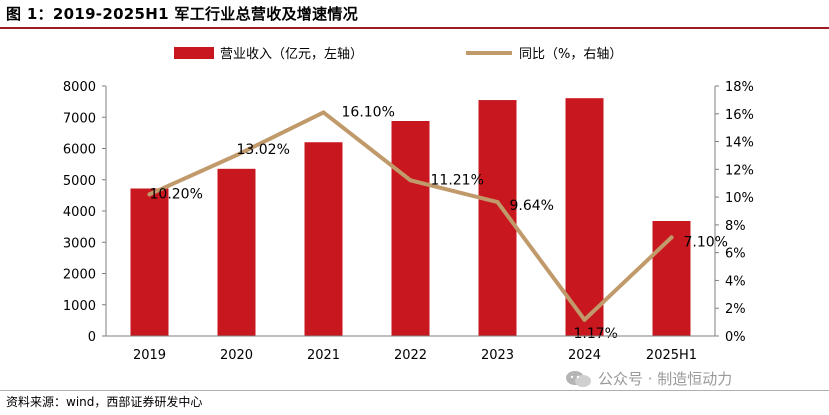 This screenshot has height=415, width=829. What do you see at coordinates (570, 54) in the screenshot?
I see `legend-label-yoy: 同比（%，右轴）` at bounding box center [570, 54].